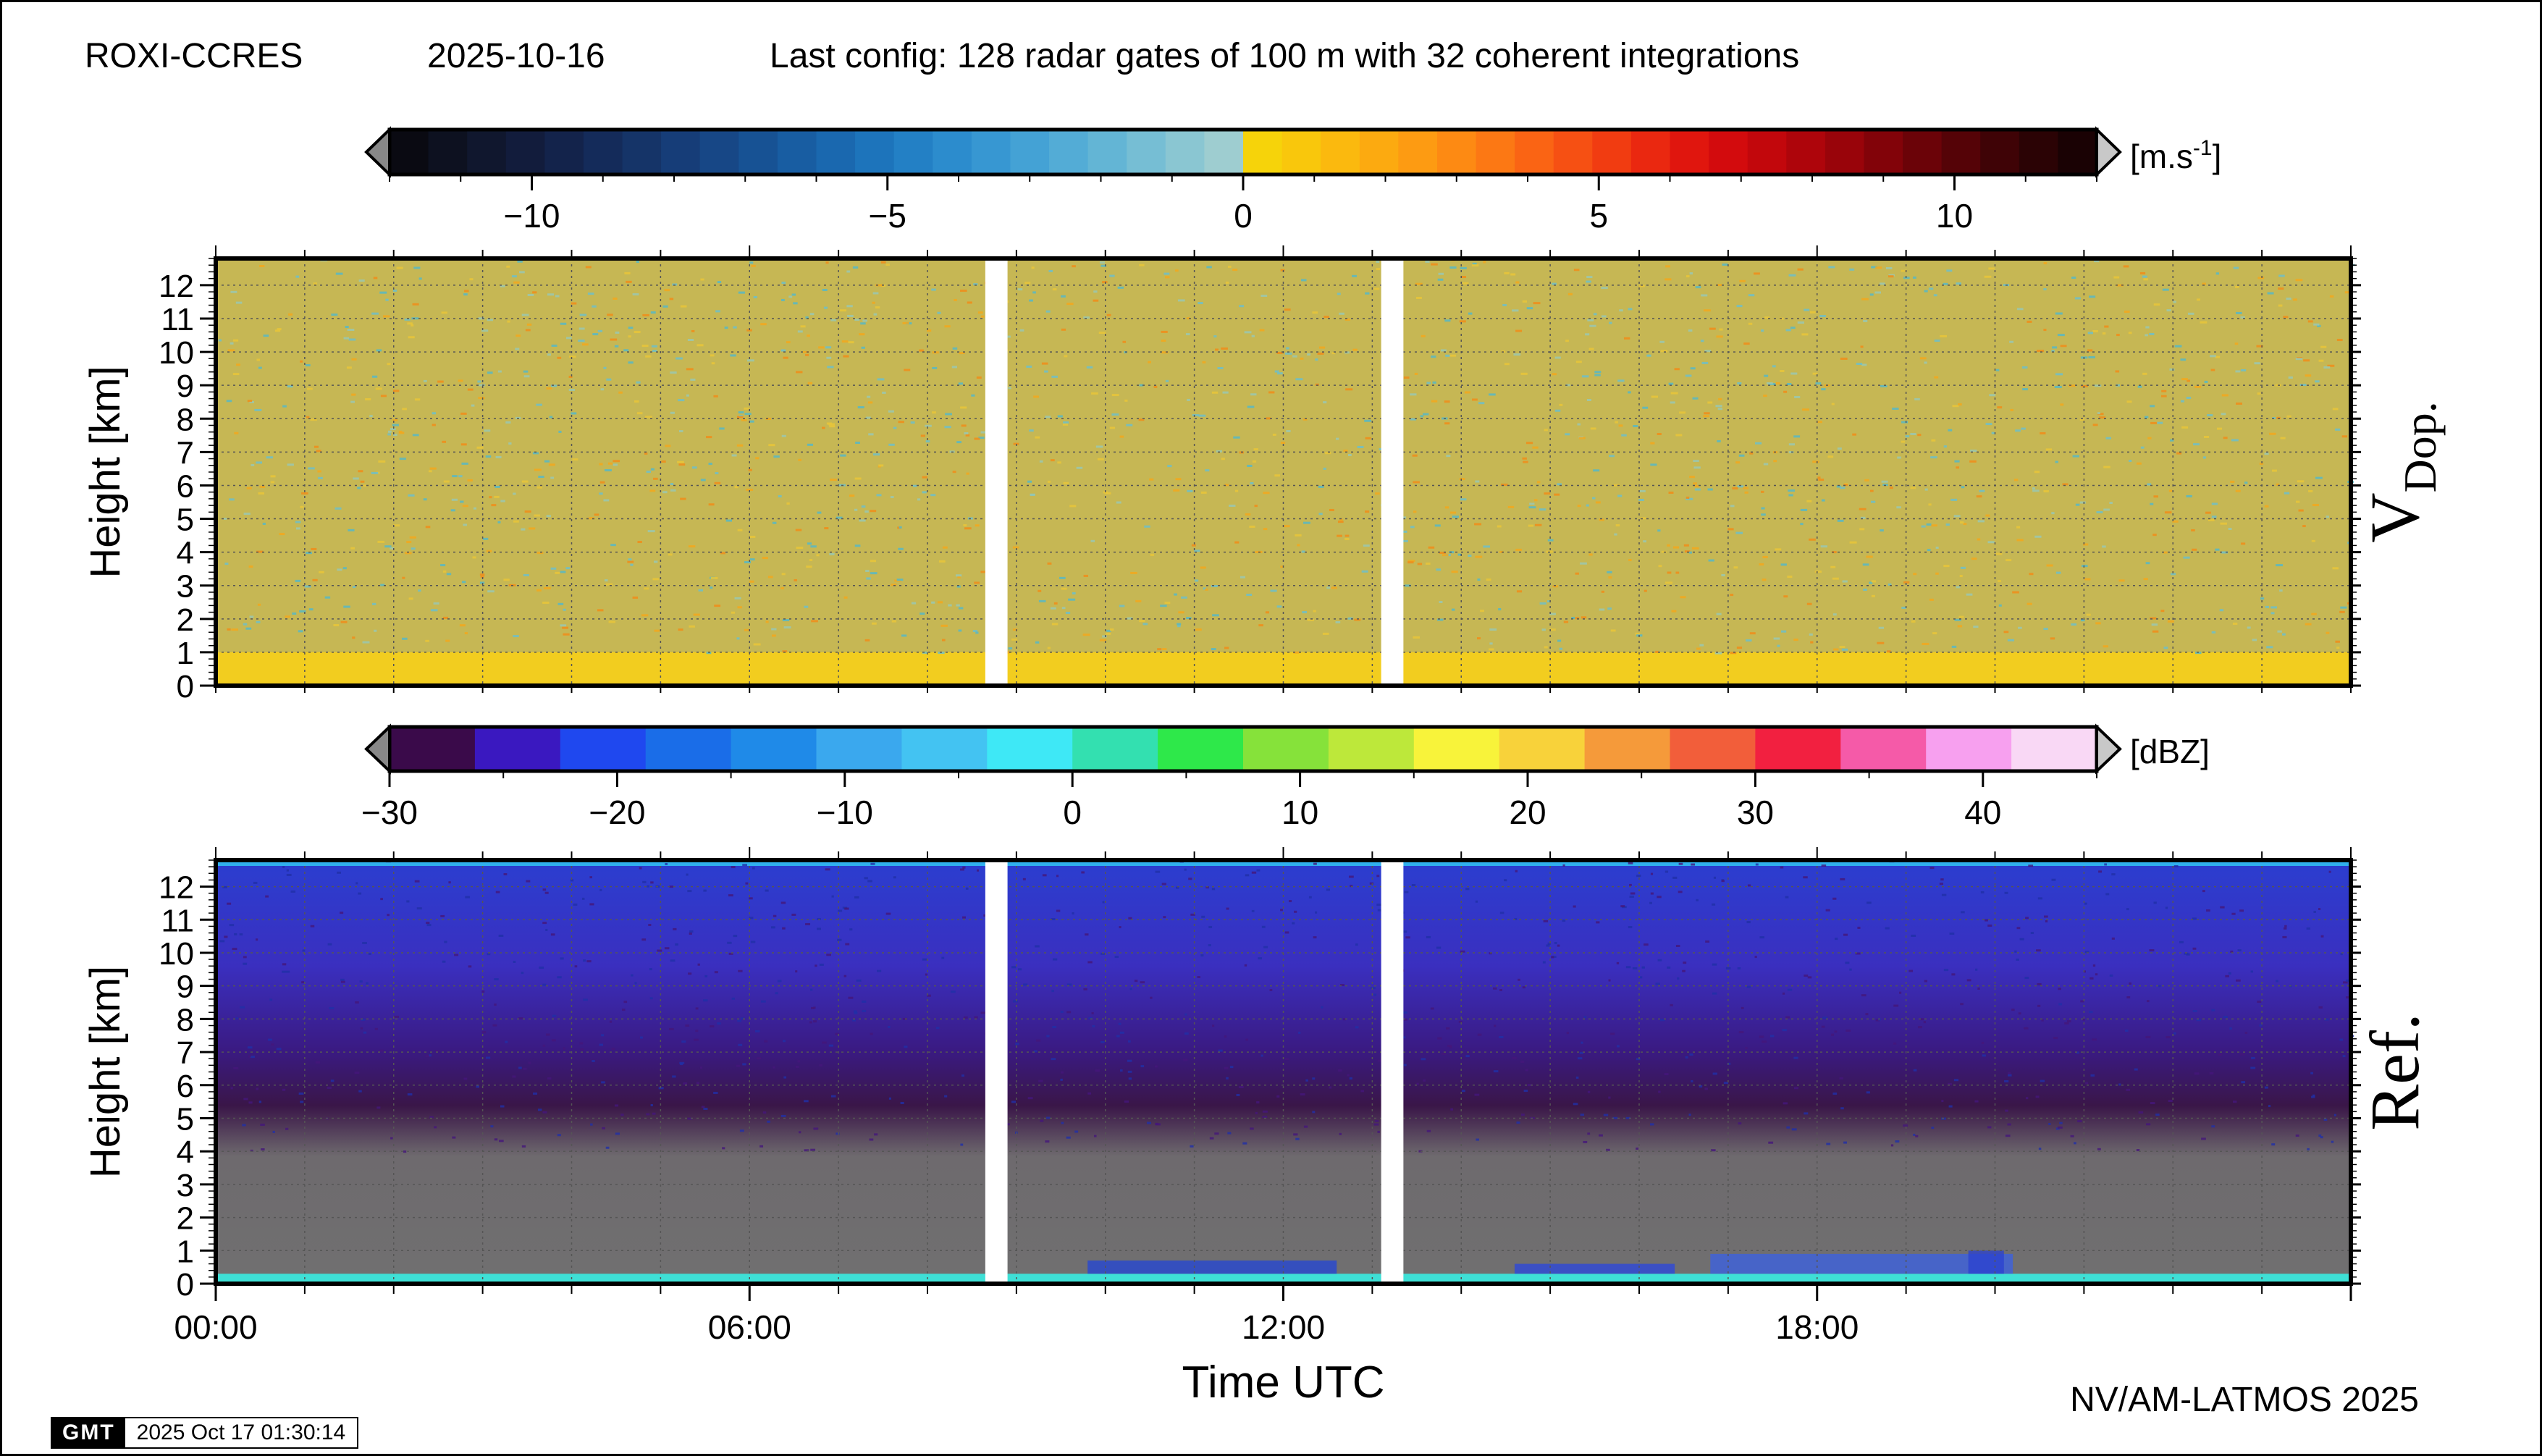 This screenshot has height=1456, width=2542. I want to click on credit-label: NV/AM-LATMOS 2025, so click(2244, 1400).